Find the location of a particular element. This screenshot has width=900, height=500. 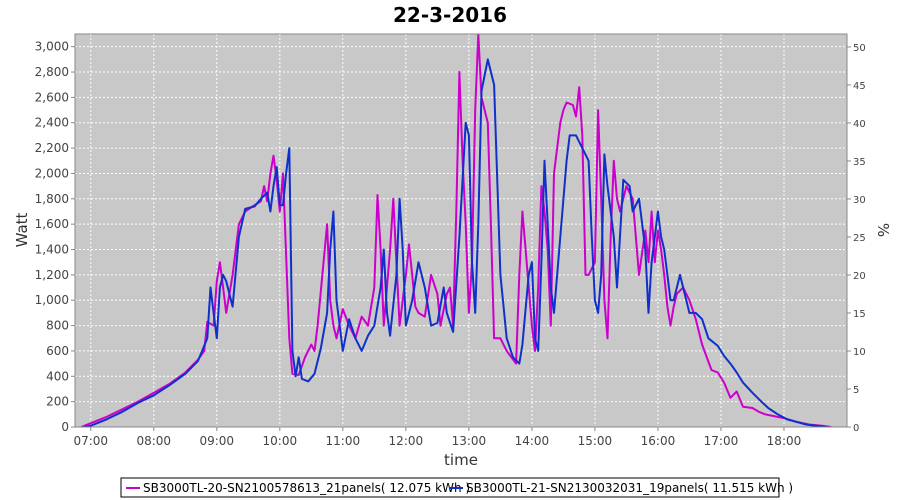

y2-tick-label: 45 is located at coordinates (859, 86).